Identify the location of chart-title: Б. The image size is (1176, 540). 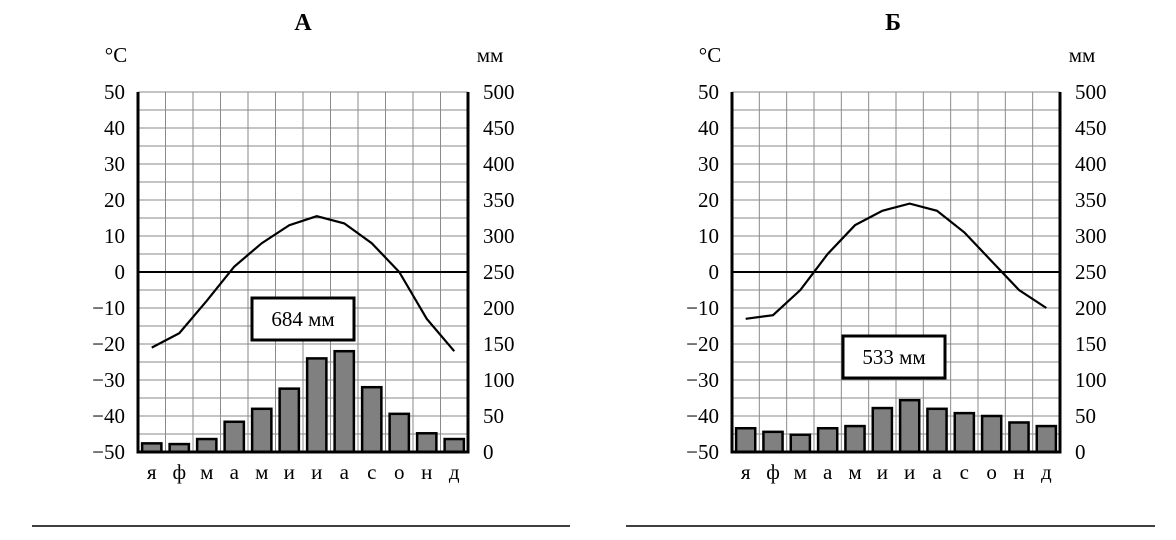
(893, 23).